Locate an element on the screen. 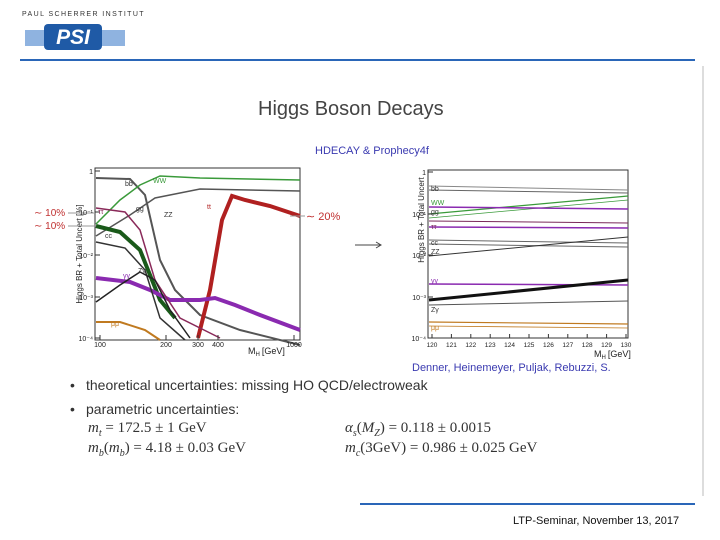 The width and height of the screenshot is (720, 540). equation-part: ) = 4.18 ± 0.03 GeV is located at coordinates (185, 448).